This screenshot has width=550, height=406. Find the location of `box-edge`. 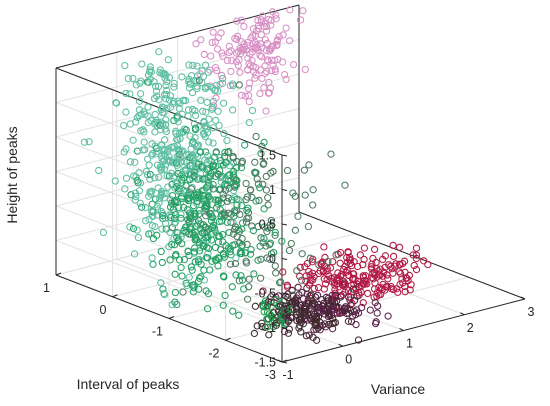

box-edge is located at coordinates (412, 255).